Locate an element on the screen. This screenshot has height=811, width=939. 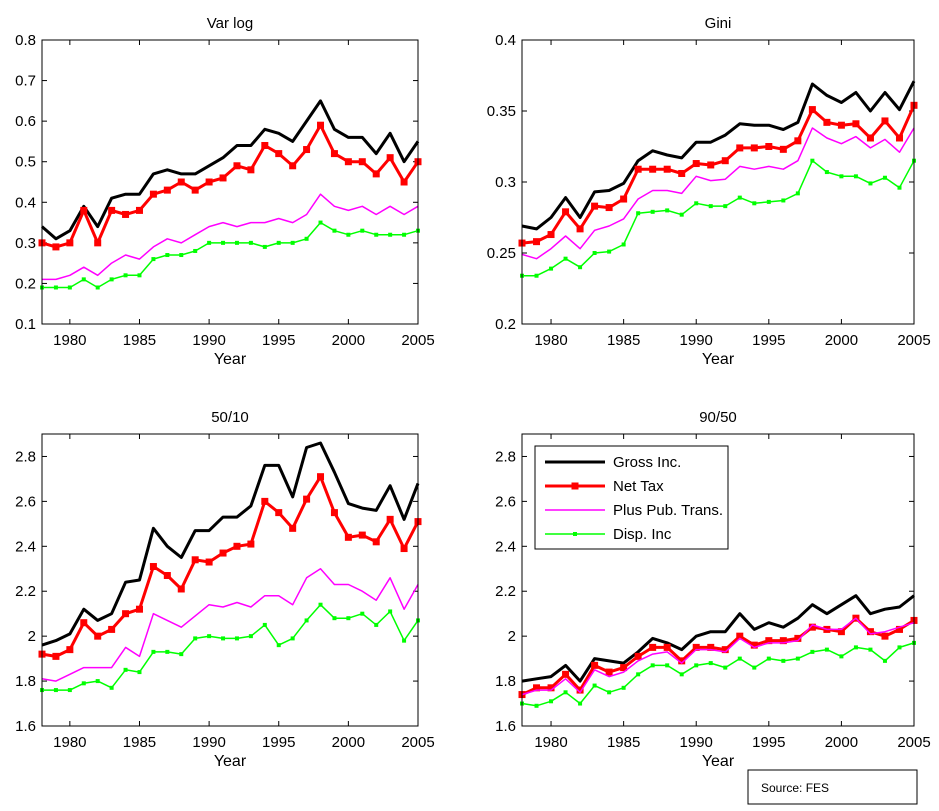
y-tick-label: 2.2 is located at coordinates (25, 591).